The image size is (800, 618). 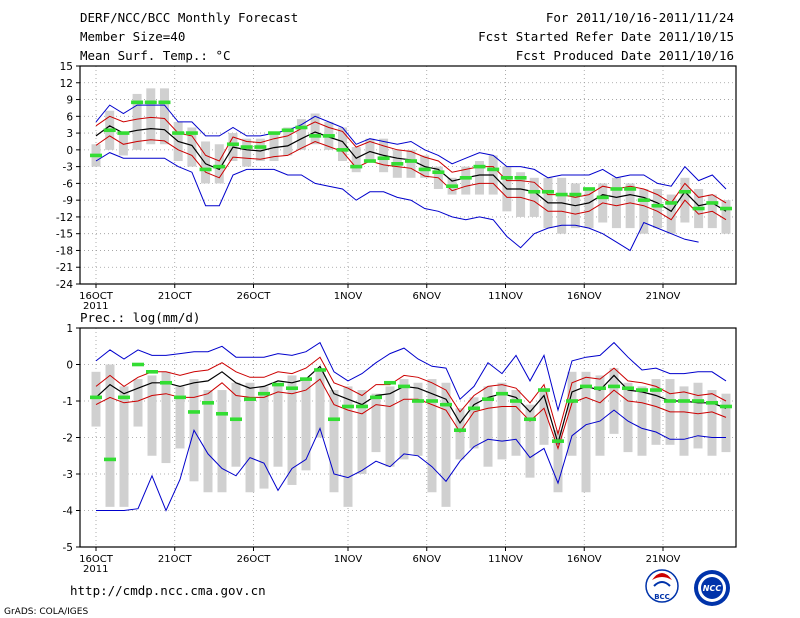 I want to click on prec-series-mean-std, so click(x=411, y=414).